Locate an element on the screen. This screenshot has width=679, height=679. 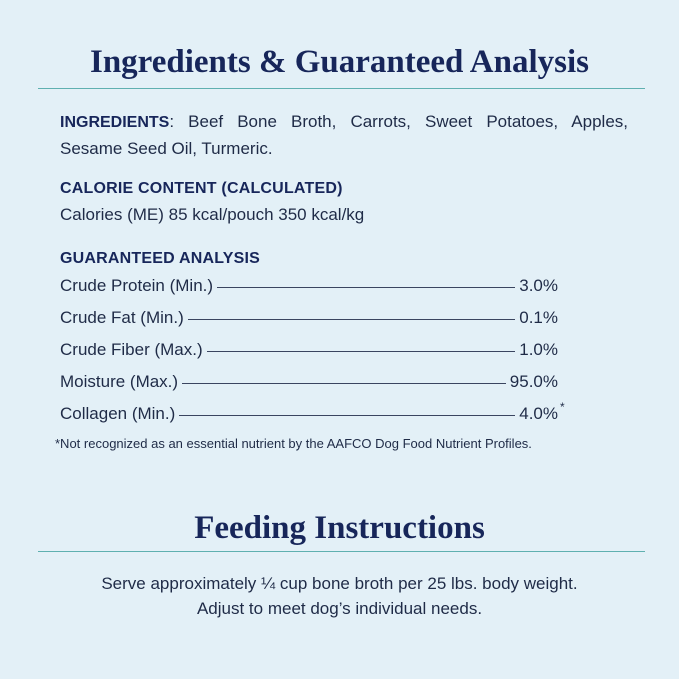
analysis-row: Crude Fiber (Max.) 1.0% is located at coordinates (309, 350).